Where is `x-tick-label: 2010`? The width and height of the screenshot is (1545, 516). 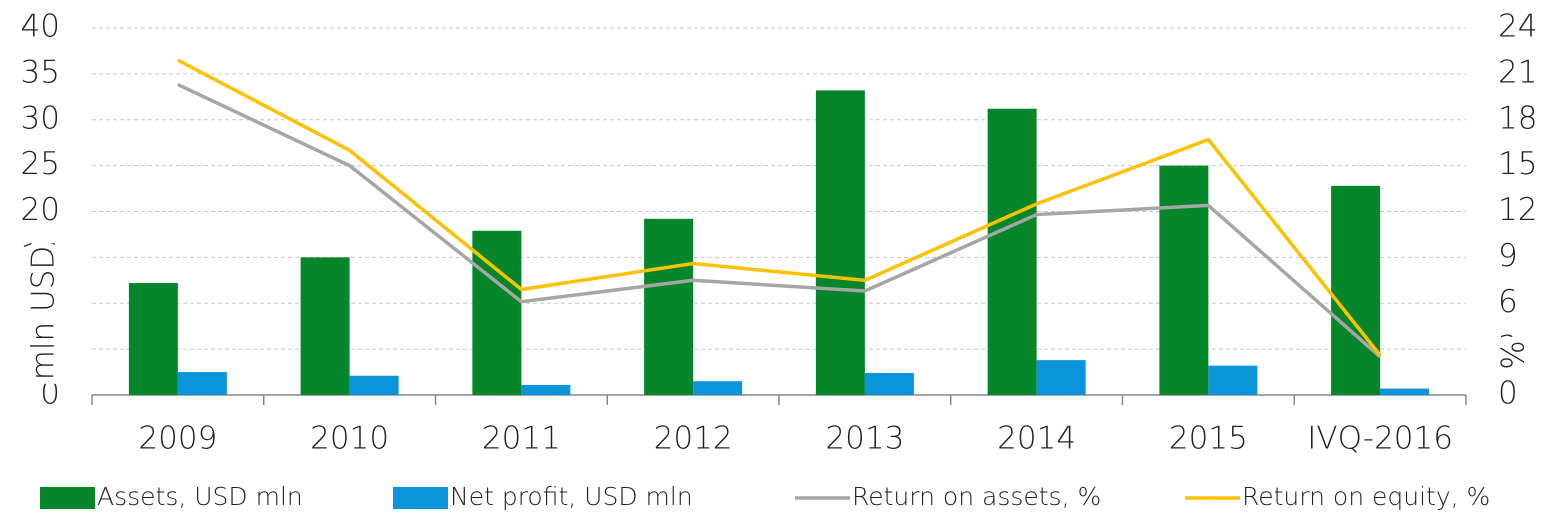
x-tick-label: 2010 is located at coordinates (349, 439).